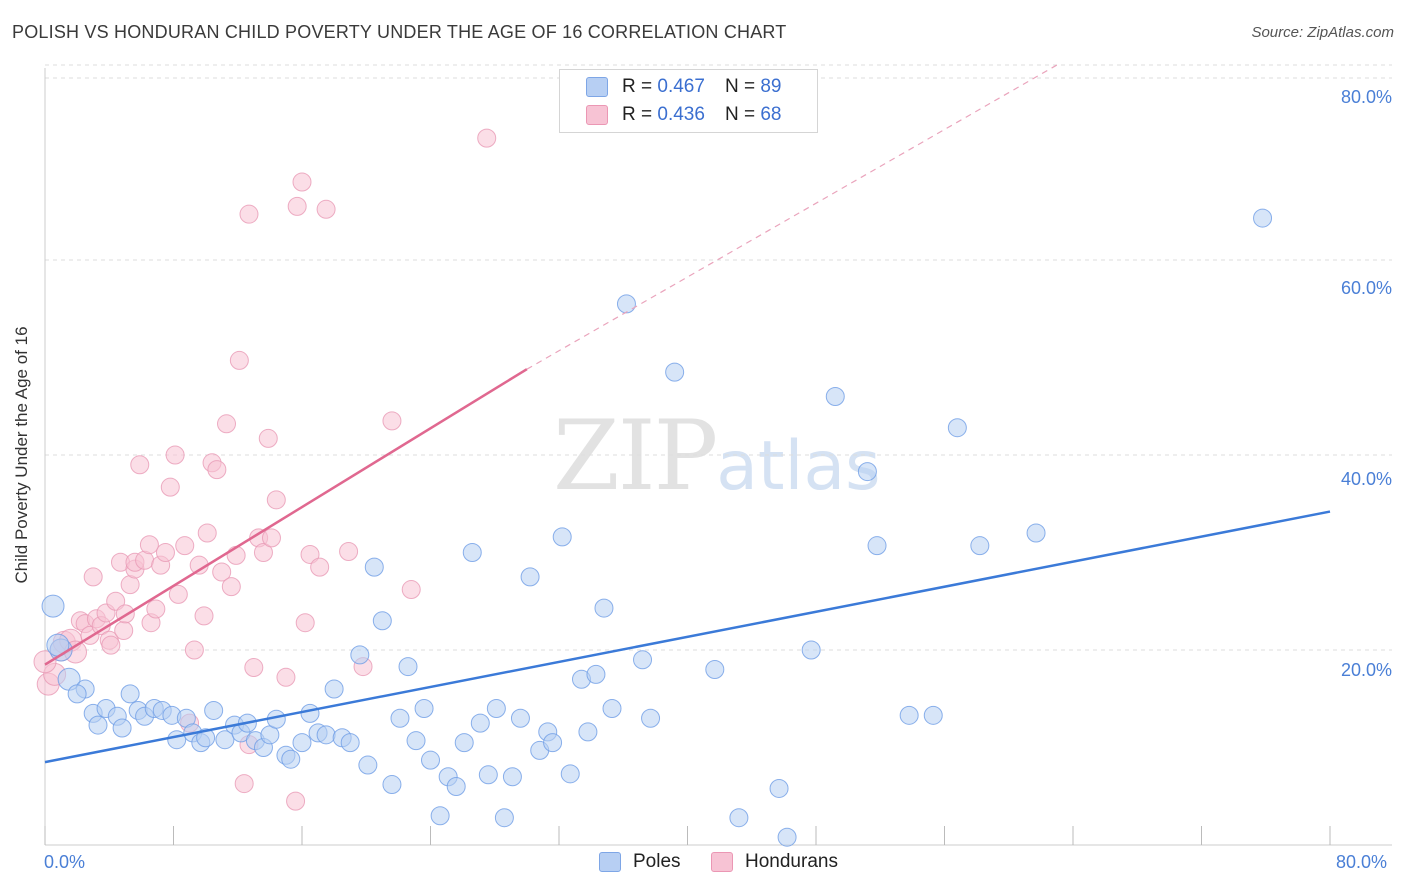 The width and height of the screenshot is (1406, 892). What do you see at coordinates (681, 114) in the screenshot?
I see `hondurans-r-value: 0.436` at bounding box center [681, 114].